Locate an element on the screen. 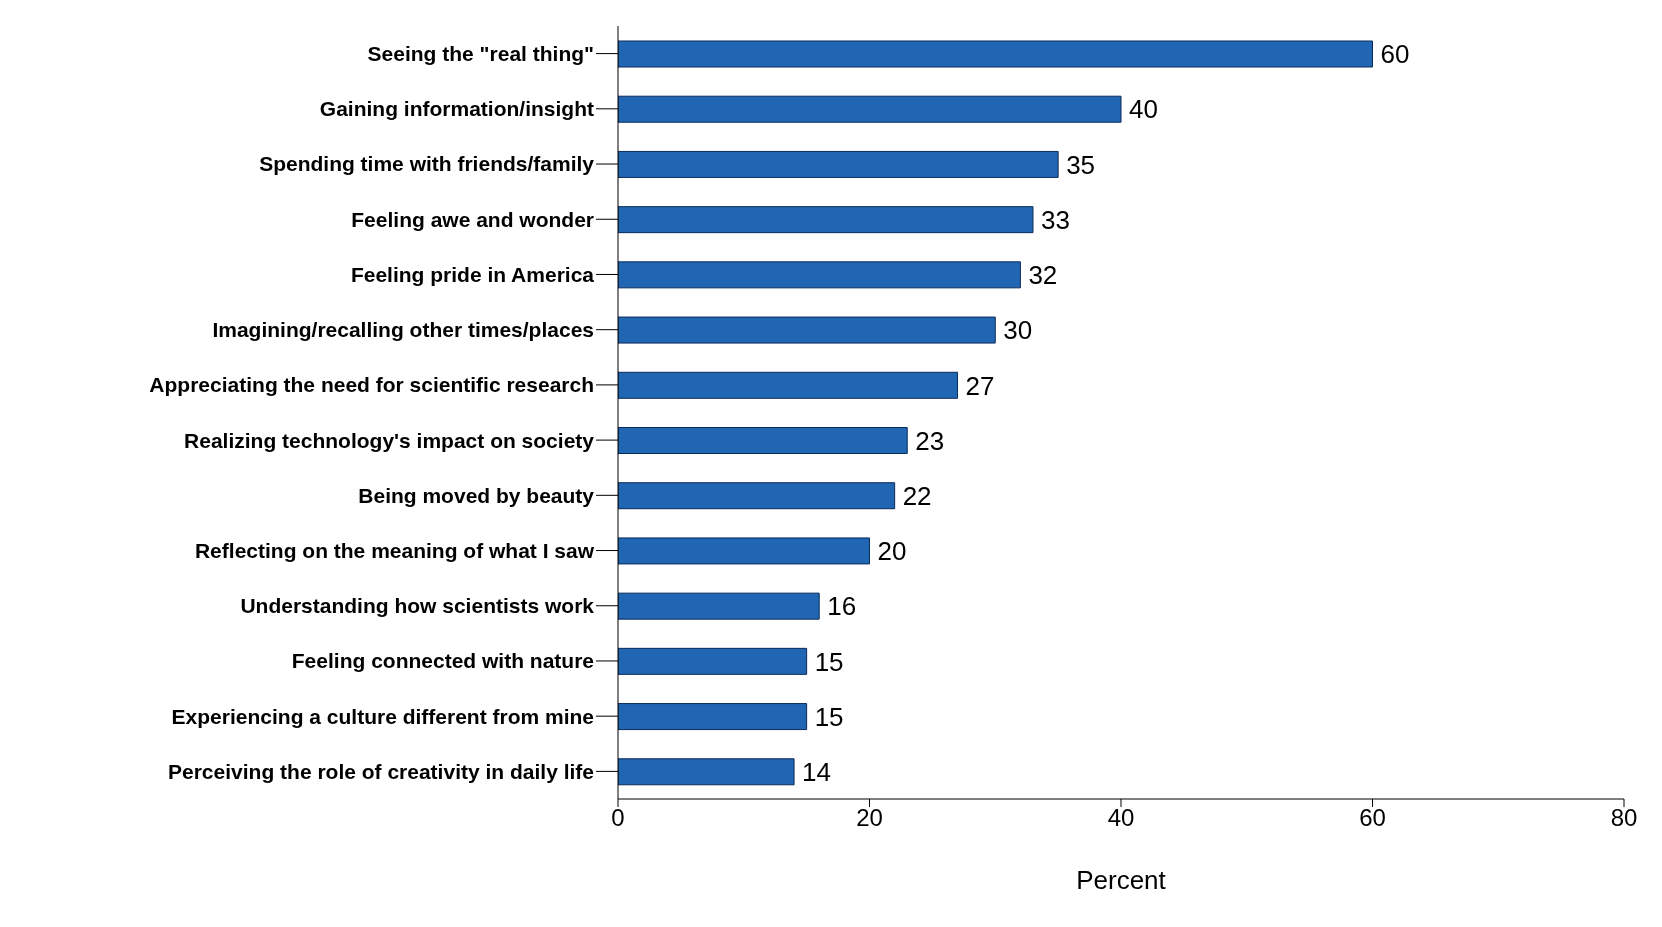 The image size is (1662, 927). data-label: 60 is located at coordinates (1395, 54).